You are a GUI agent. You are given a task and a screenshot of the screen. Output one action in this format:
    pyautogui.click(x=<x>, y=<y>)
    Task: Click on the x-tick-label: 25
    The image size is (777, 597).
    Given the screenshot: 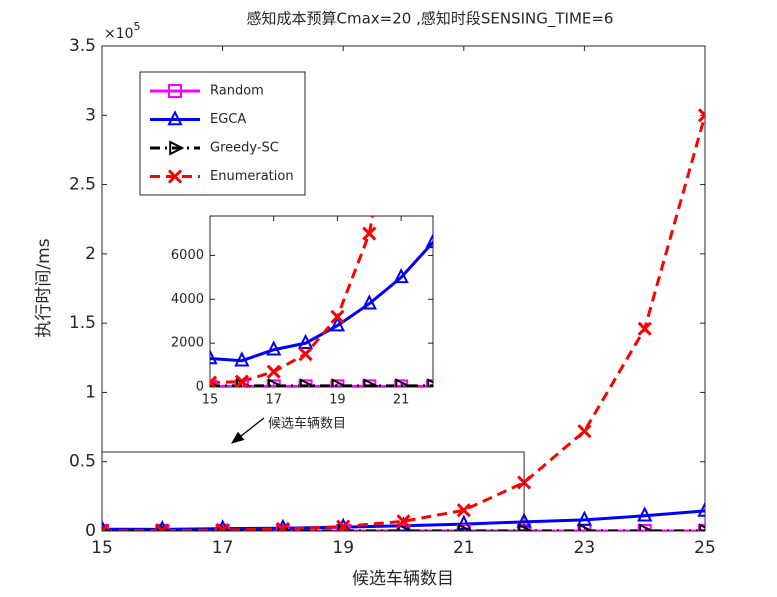 What is the action you would take?
    pyautogui.click(x=705, y=548)
    